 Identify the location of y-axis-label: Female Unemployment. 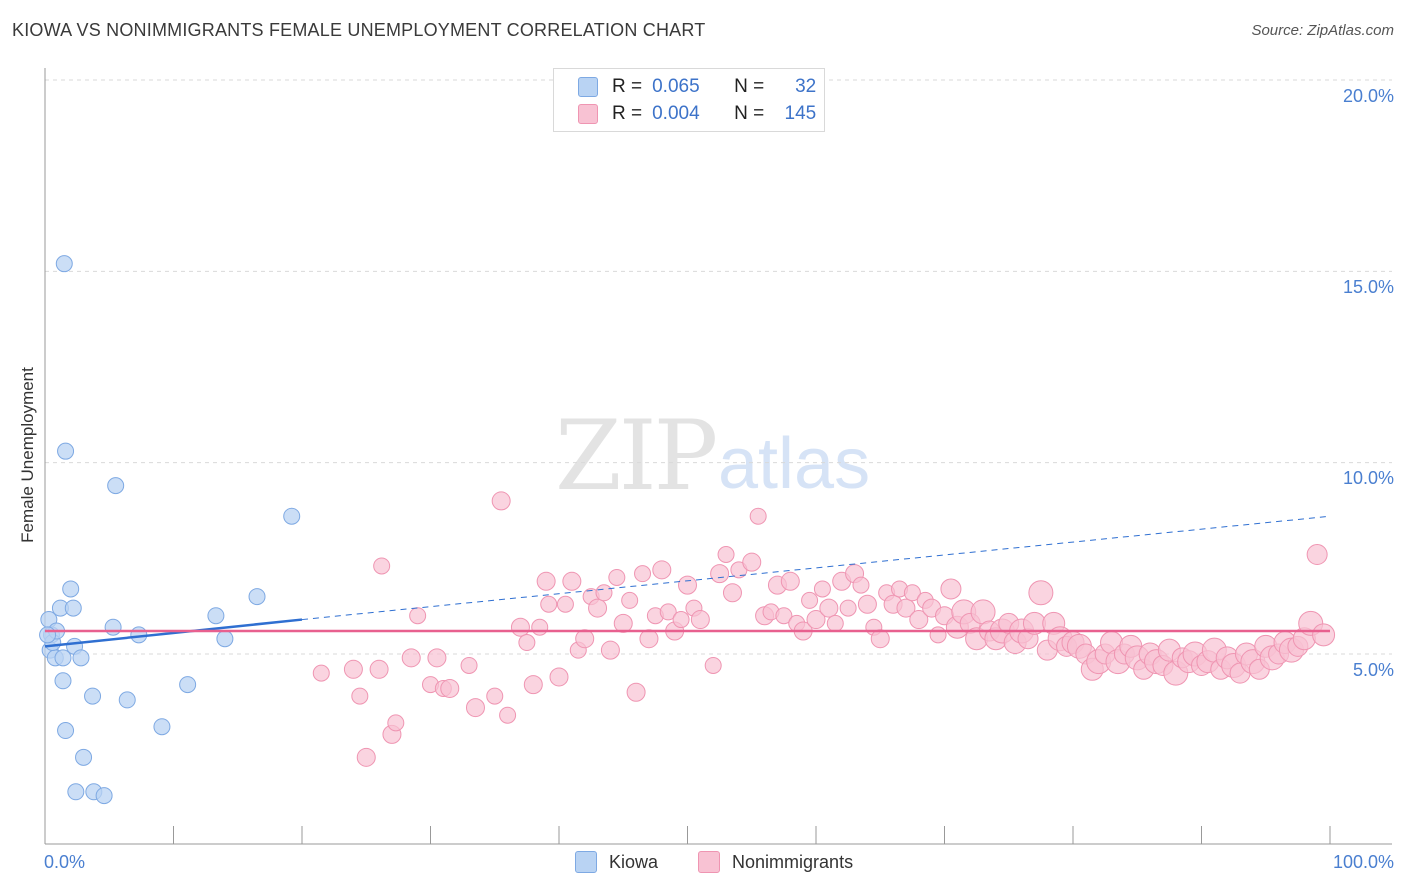
(27, 455).